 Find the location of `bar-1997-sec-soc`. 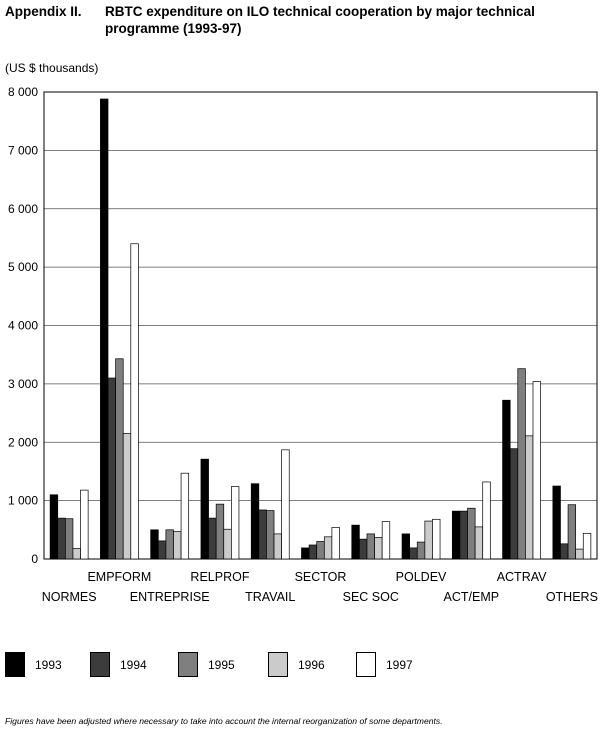

bar-1997-sec-soc is located at coordinates (386, 540).